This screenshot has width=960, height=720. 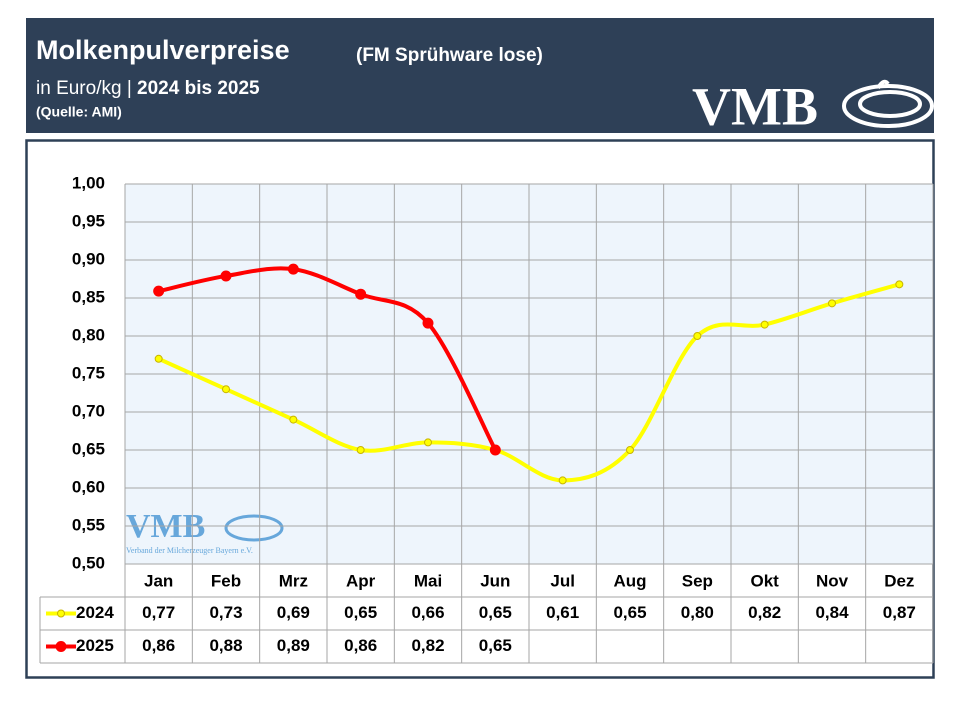 What do you see at coordinates (562, 612) in the screenshot?
I see `table-value: 0,61` at bounding box center [562, 612].